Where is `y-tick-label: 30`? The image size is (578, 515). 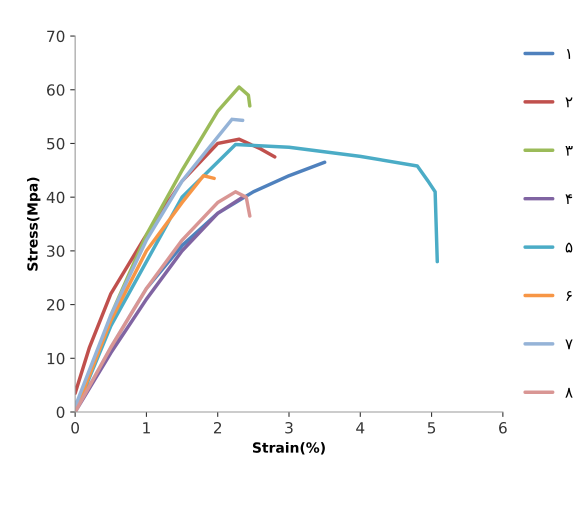 y-tick-label: 30 is located at coordinates (55, 251).